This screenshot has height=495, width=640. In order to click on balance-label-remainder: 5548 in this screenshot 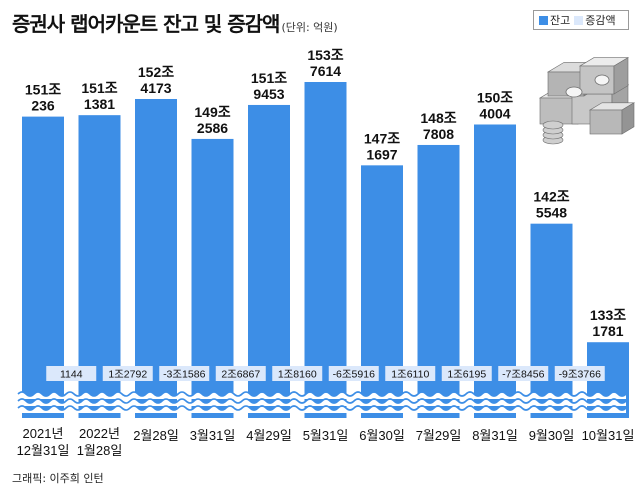, I will do `click(551, 213)`.